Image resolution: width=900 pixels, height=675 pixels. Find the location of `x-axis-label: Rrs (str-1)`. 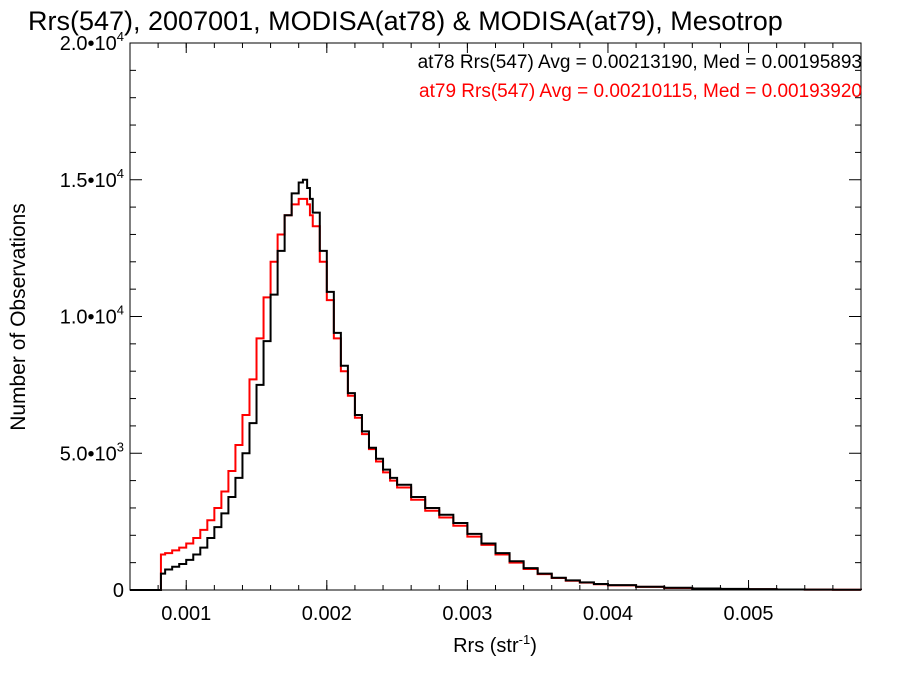

x-axis-label: Rrs (str-1) is located at coordinates (495, 644).